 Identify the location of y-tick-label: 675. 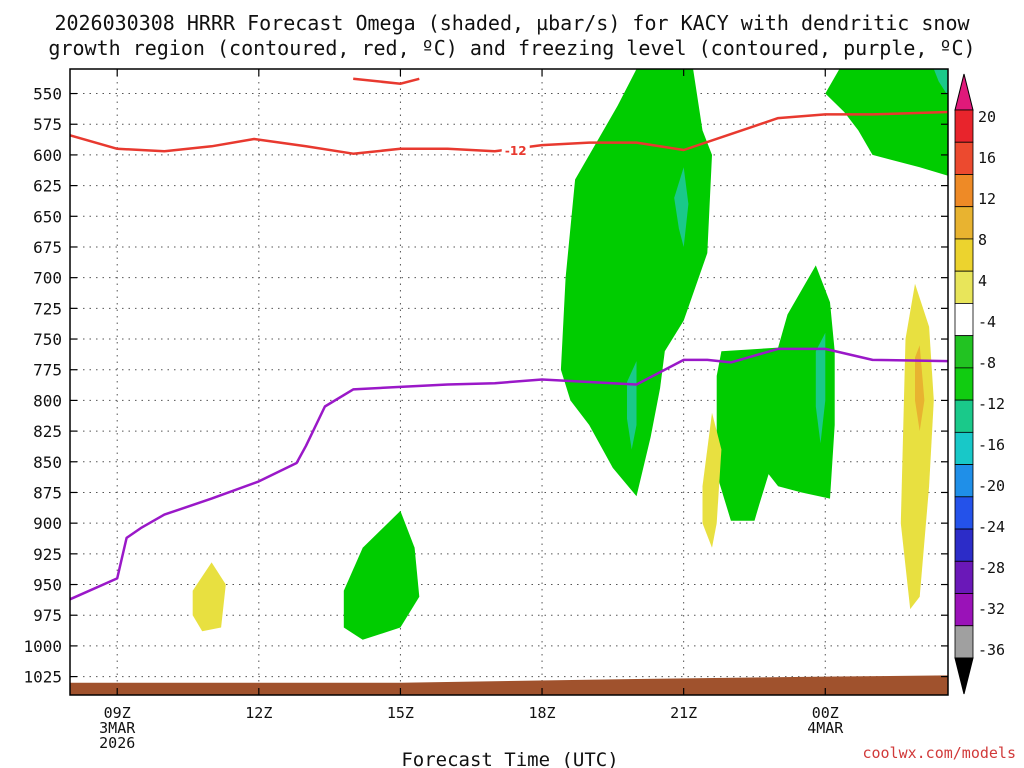
(47, 247).